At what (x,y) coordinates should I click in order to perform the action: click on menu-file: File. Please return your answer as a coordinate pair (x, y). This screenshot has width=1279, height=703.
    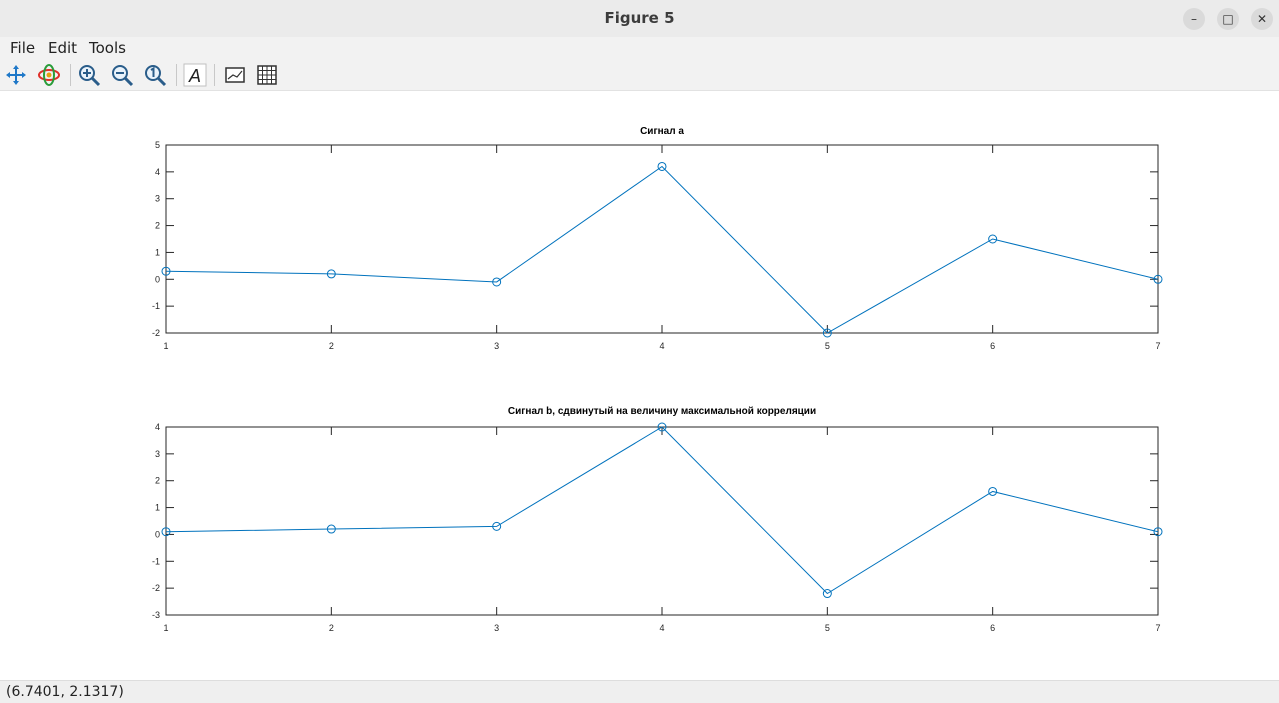
    Looking at the image, I should click on (23, 48).